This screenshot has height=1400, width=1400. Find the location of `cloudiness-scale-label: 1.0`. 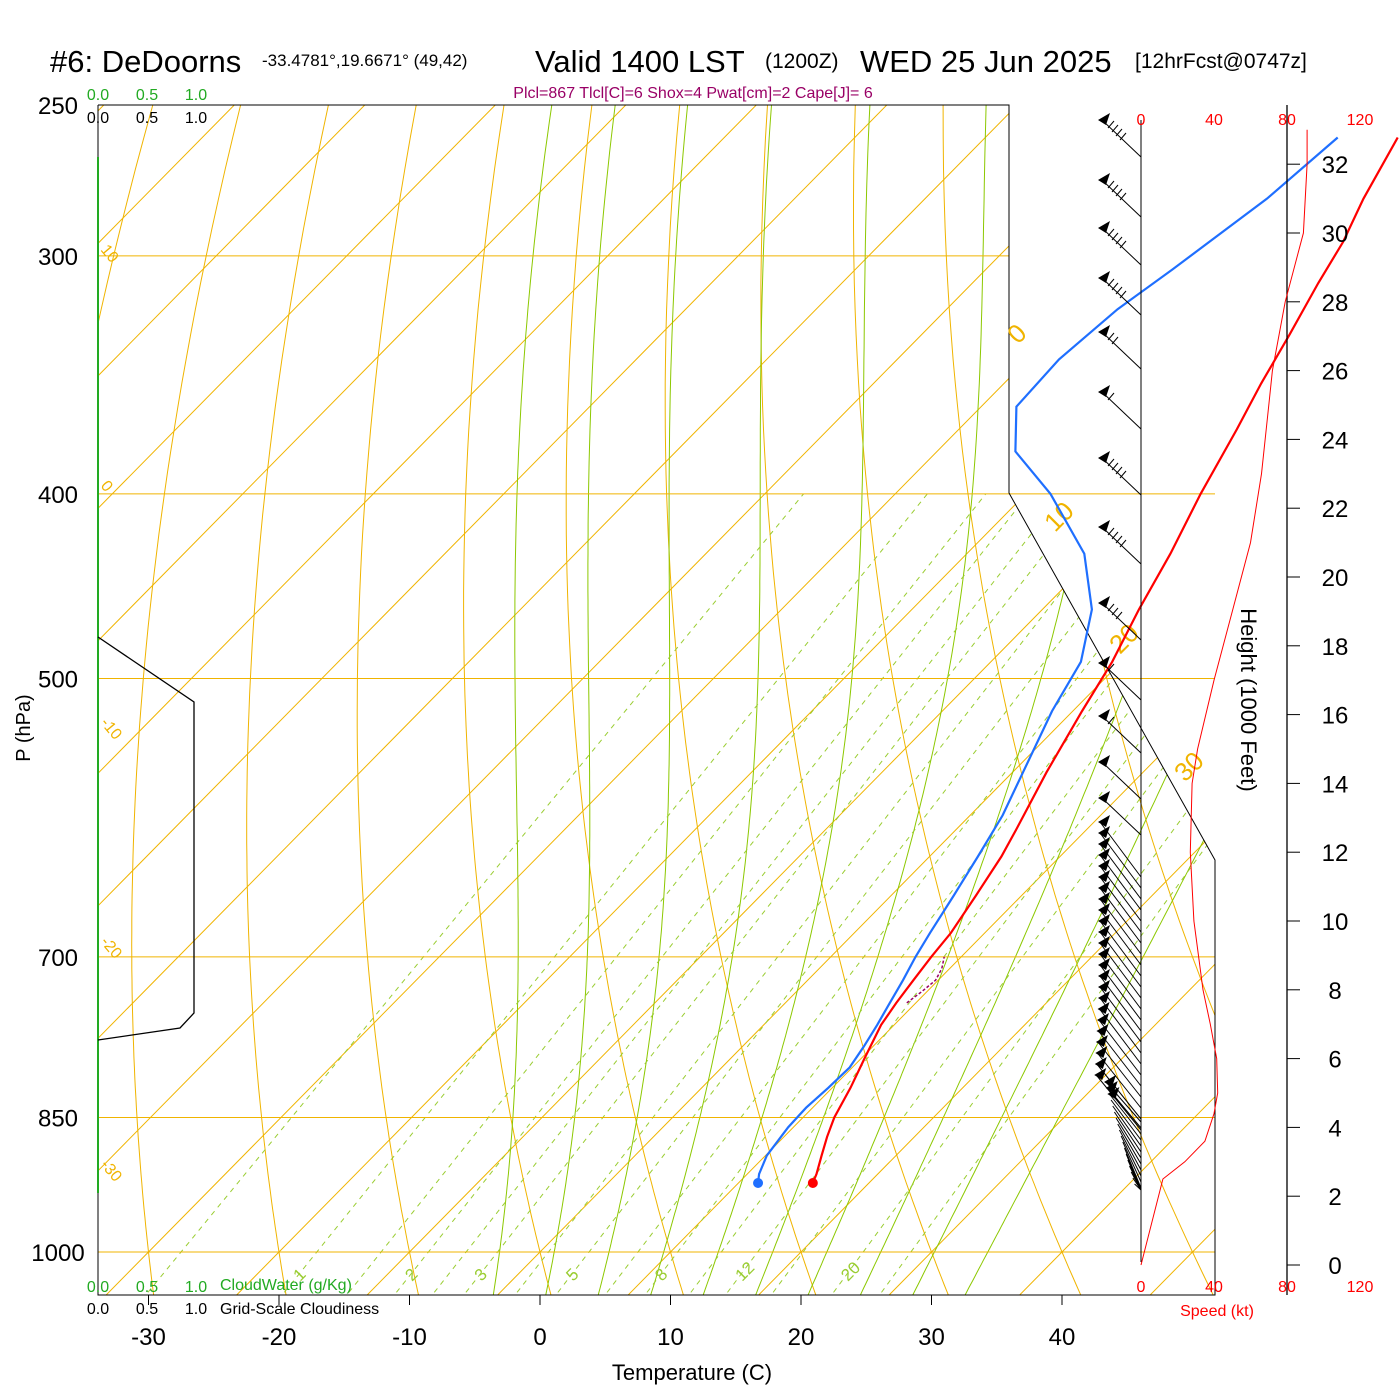

cloudiness-scale-label: 1.0 is located at coordinates (196, 1309).